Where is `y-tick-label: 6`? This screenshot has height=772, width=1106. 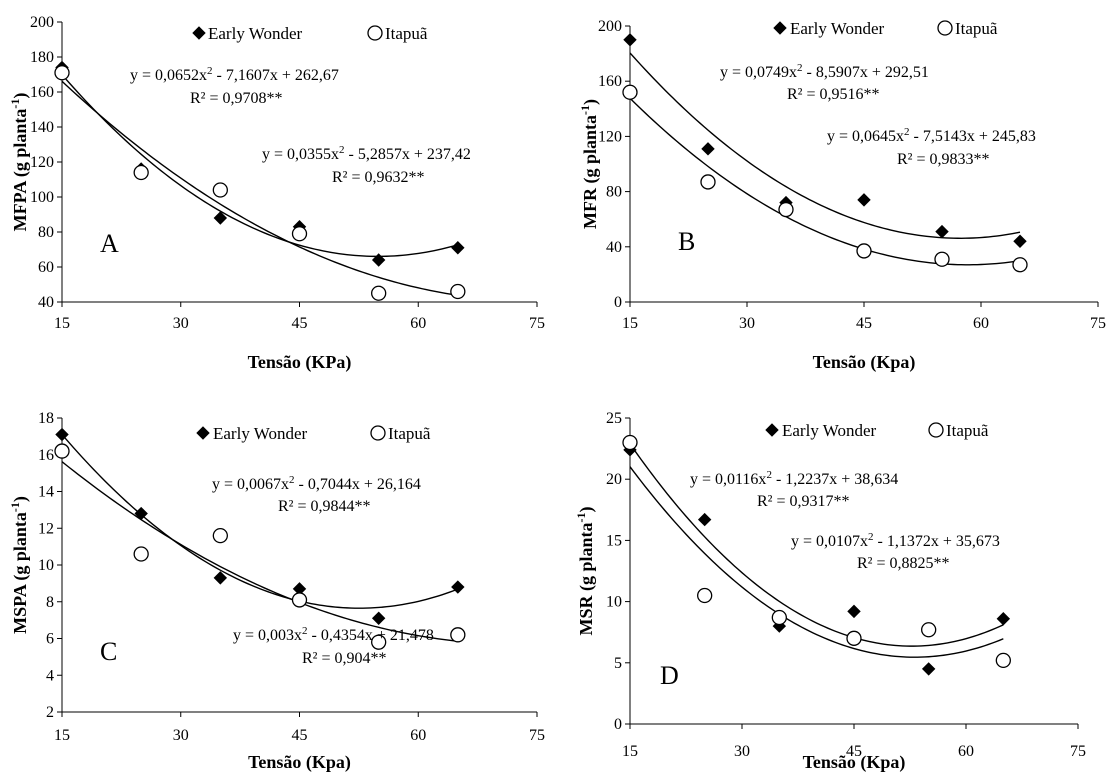 y-tick-label: 6 is located at coordinates (50, 639).